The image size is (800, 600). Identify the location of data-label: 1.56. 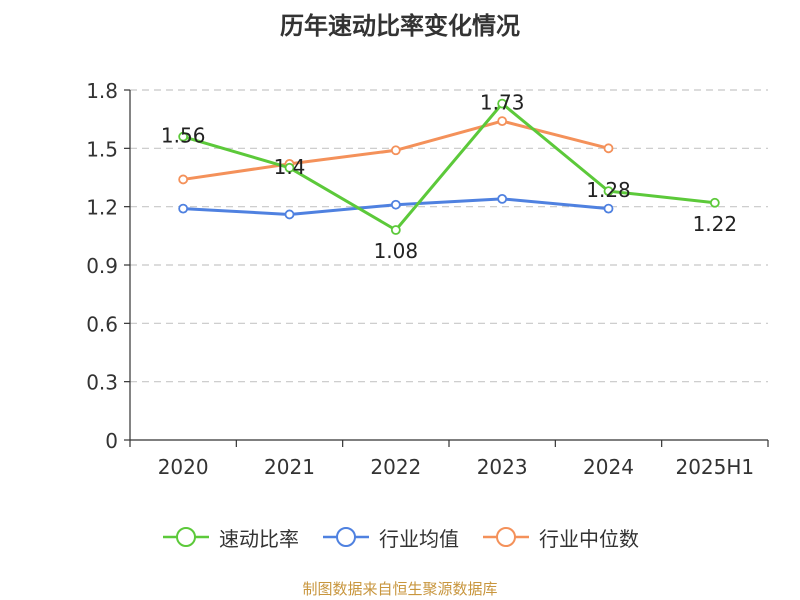
(183, 136).